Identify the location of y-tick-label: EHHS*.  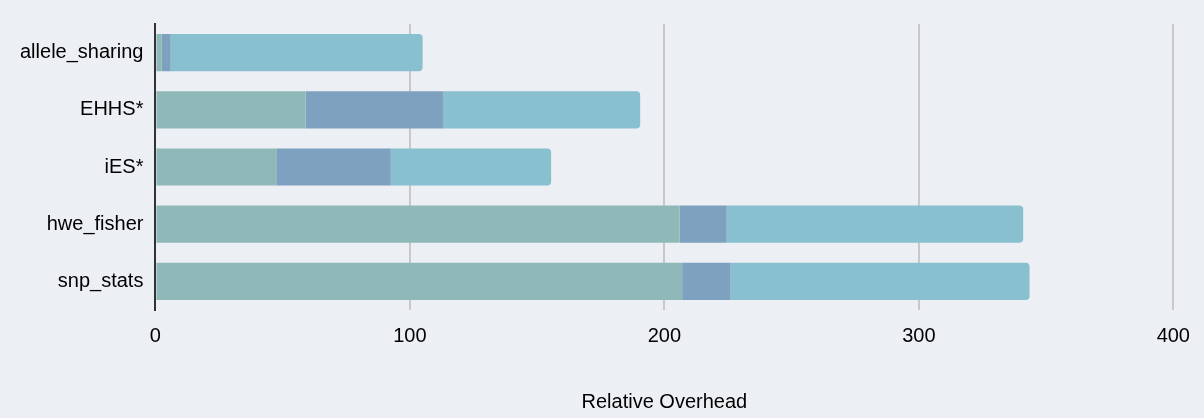
(112, 108).